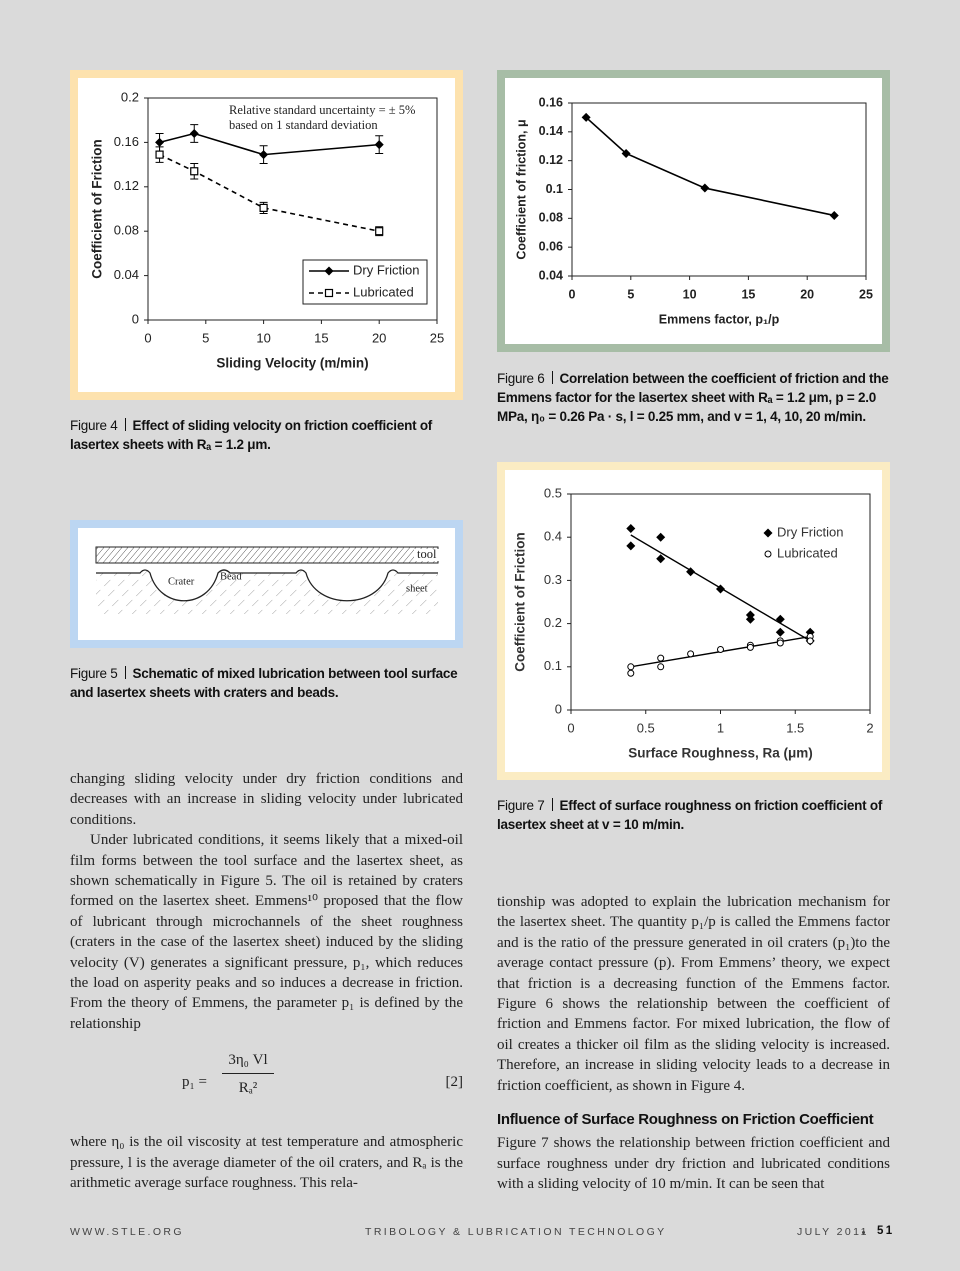 This screenshot has height=1271, width=960. I want to click on y-tick-label: 0.14, so click(551, 131).